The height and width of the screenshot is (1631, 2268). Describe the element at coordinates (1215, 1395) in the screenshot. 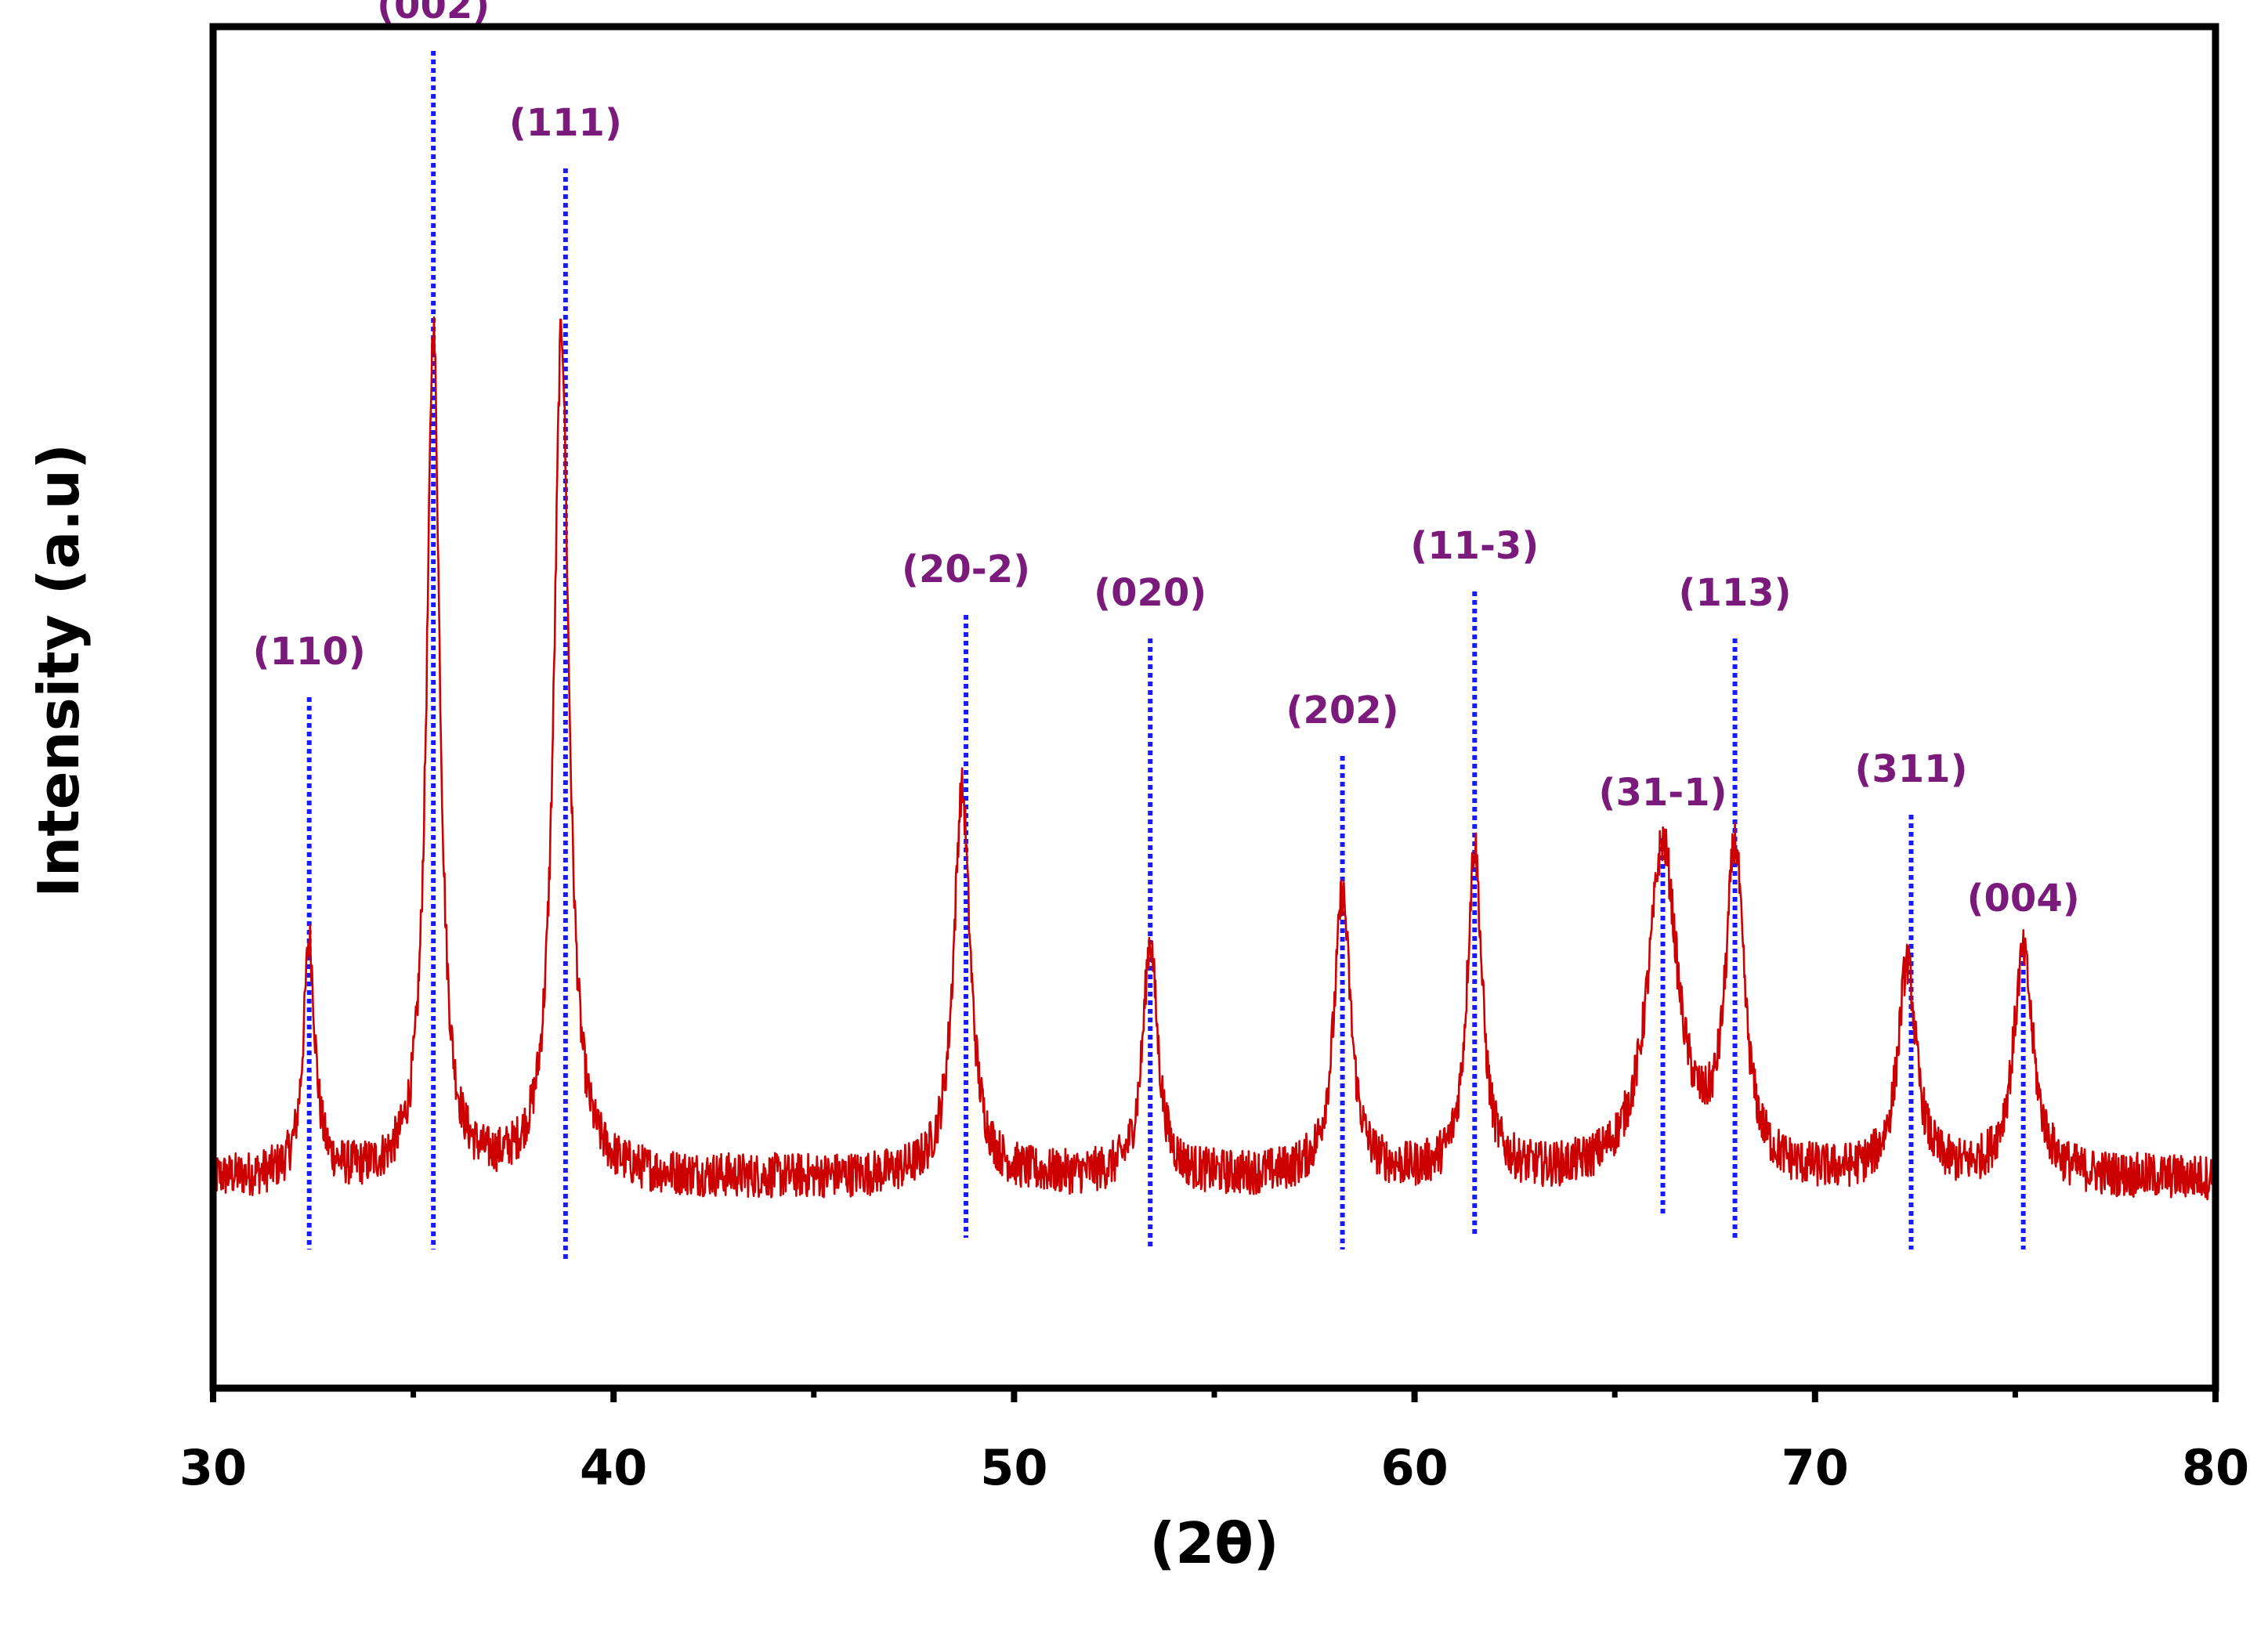

I see `x-axis-ticks` at that location.